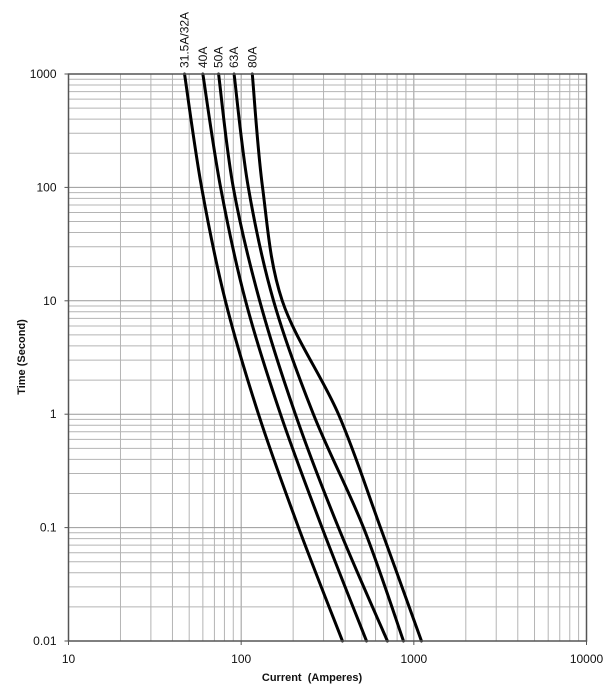 This screenshot has height=690, width=607. Describe the element at coordinates (219, 57) in the screenshot. I see `curve-label: 50A` at that location.